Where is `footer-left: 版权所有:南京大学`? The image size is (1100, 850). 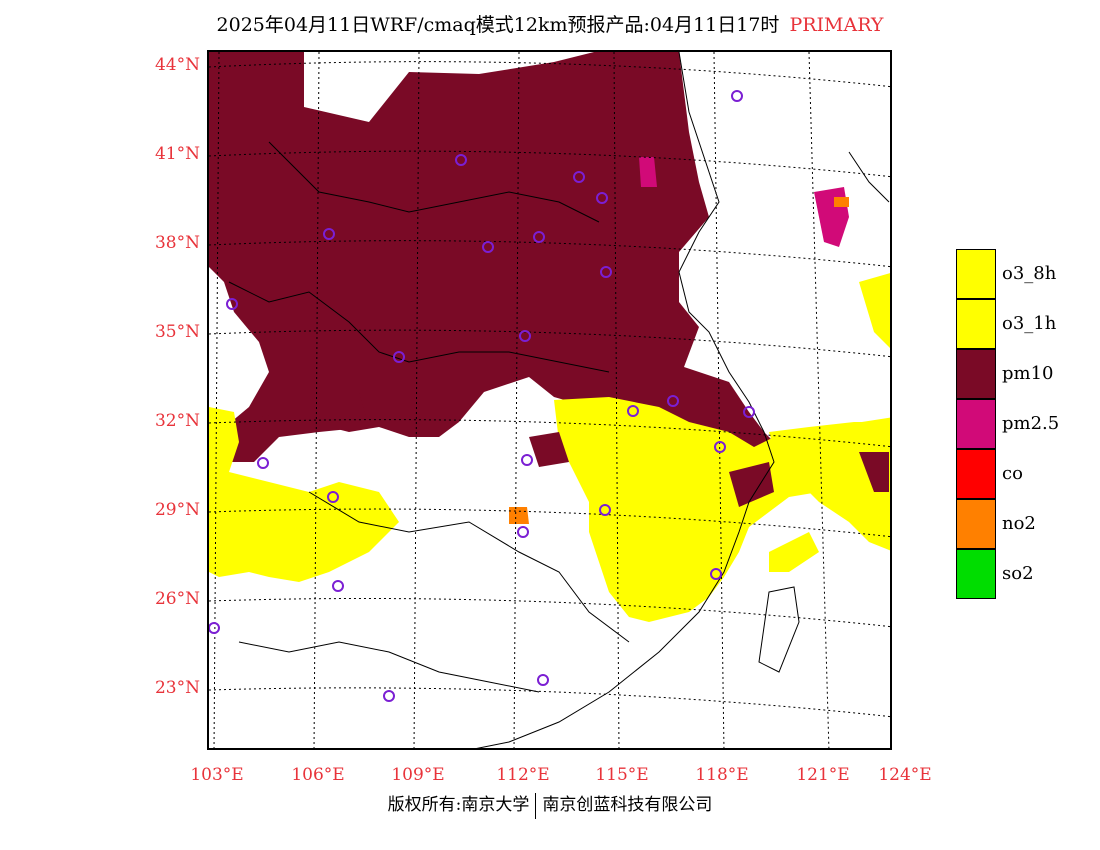
footer-left: 版权所有:南京大学 is located at coordinates (458, 805).